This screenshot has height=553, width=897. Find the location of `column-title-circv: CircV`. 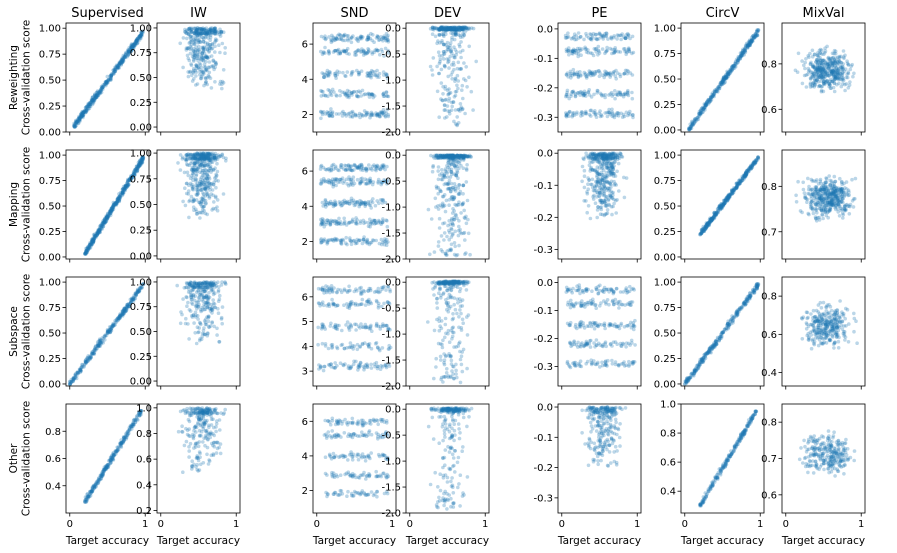

column-title-circv: CircV is located at coordinates (723, 13).